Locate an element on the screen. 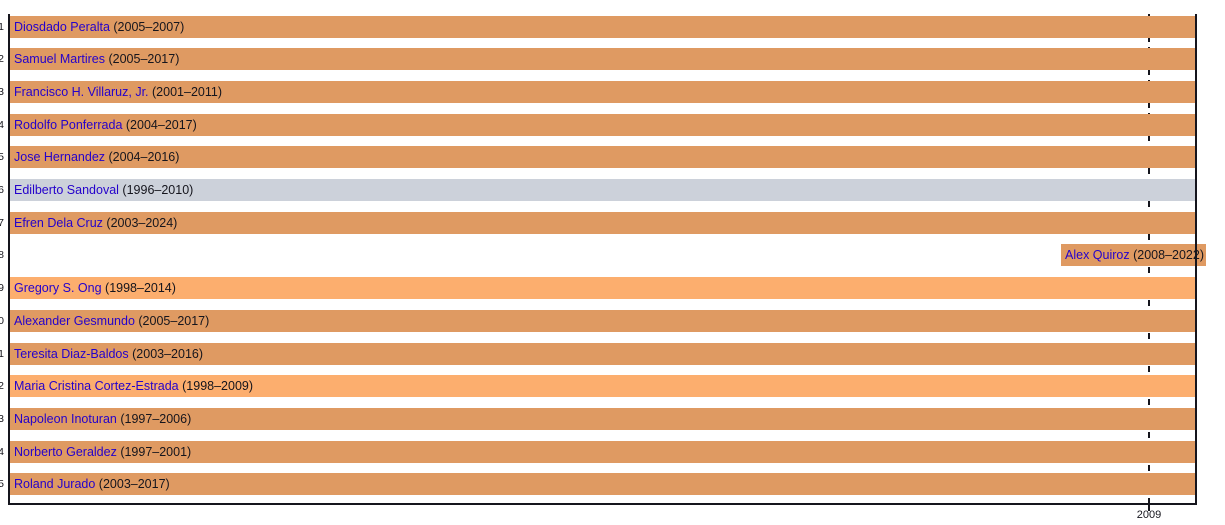  bar-label: Diosdado Peralta (2005–2007) is located at coordinates (99, 27).